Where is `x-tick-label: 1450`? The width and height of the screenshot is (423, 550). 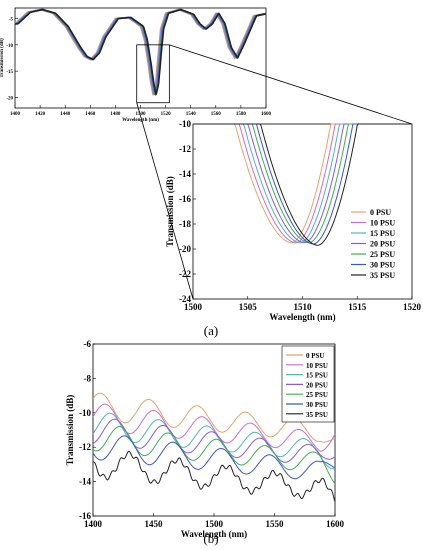
x-tick-label: 1450 is located at coordinates (154, 524).